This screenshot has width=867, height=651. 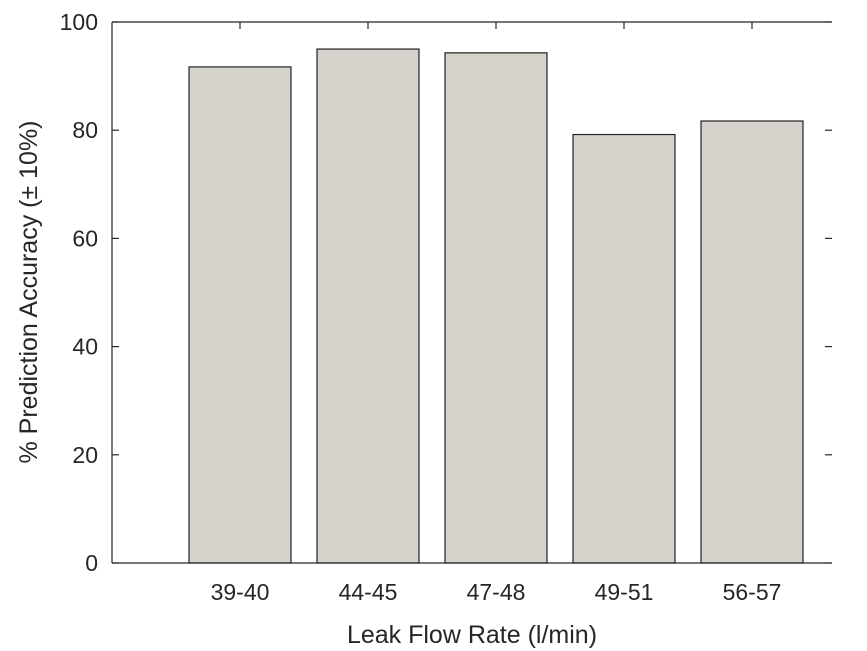 What do you see at coordinates (752, 592) in the screenshot?
I see `x-tick-label-56-57: 56-57` at bounding box center [752, 592].